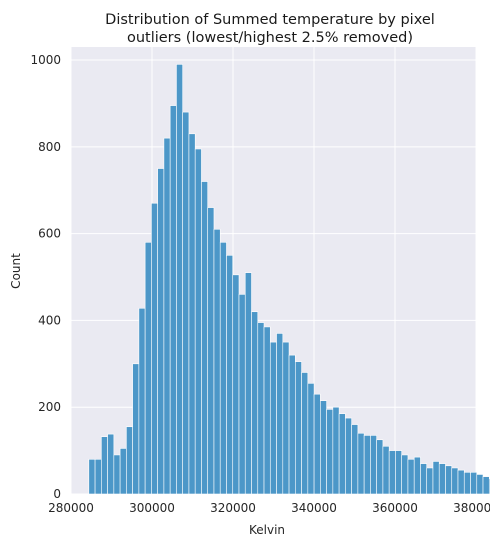 This screenshot has height=547, width=490. Describe the element at coordinates (16, 271) in the screenshot. I see `y-axis-label: Count` at that location.